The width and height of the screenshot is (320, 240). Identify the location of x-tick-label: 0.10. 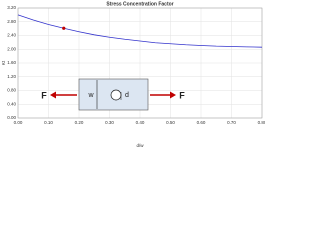
(48, 122).